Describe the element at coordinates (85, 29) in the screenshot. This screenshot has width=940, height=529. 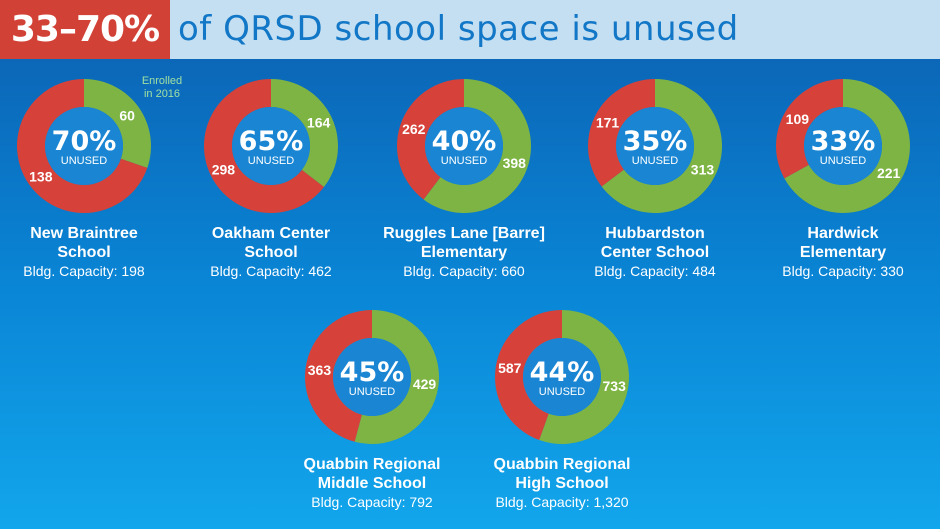
I see `title-highlight: 33–70%` at that location.